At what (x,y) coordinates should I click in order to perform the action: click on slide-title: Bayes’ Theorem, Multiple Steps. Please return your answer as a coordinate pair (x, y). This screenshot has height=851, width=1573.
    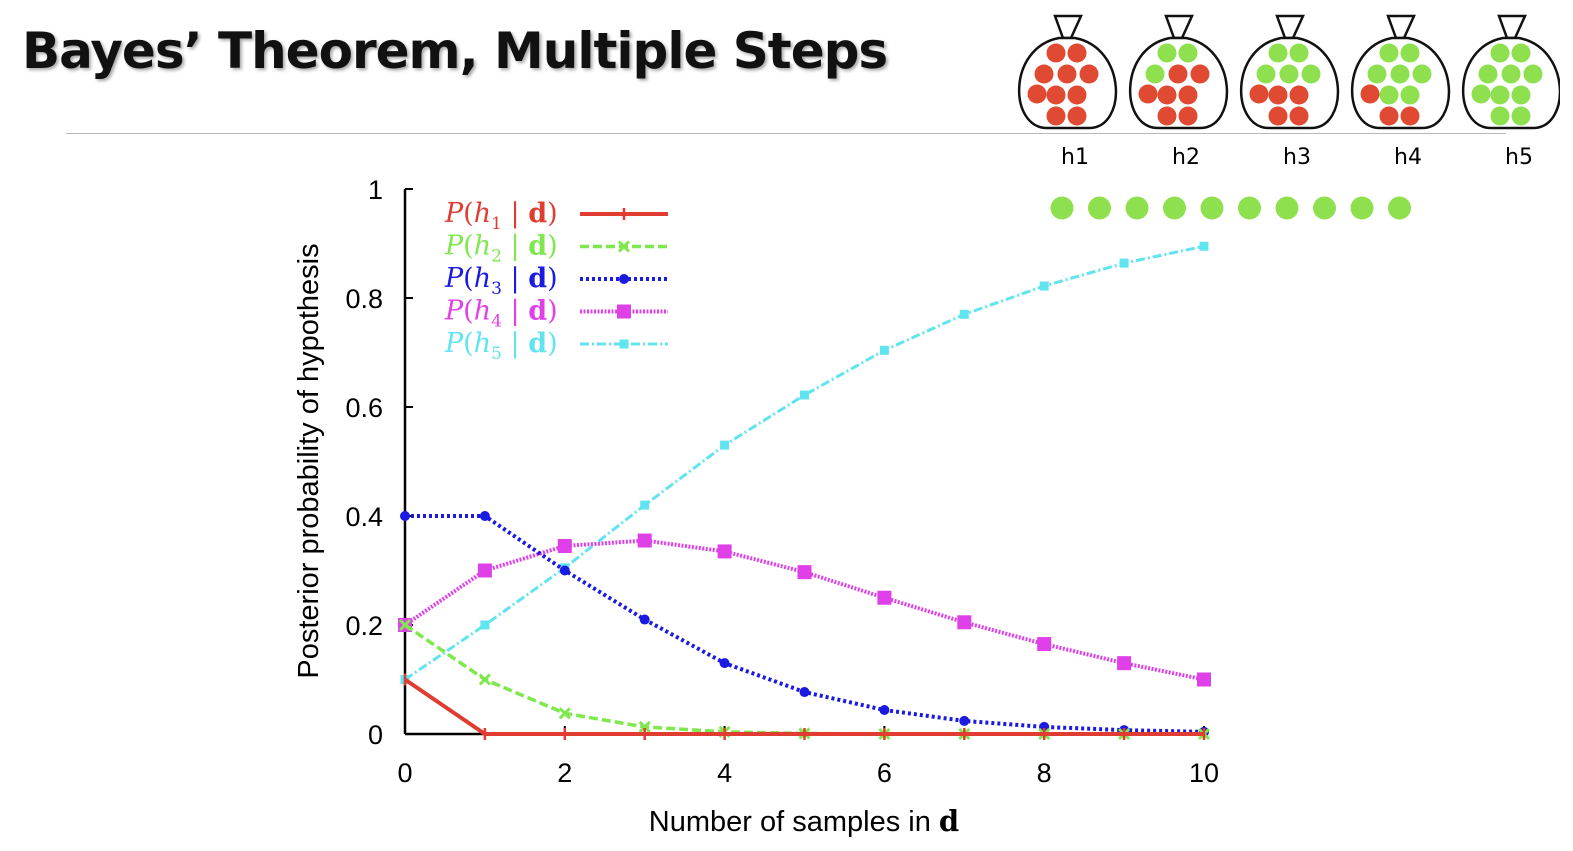
    Looking at the image, I should click on (455, 51).